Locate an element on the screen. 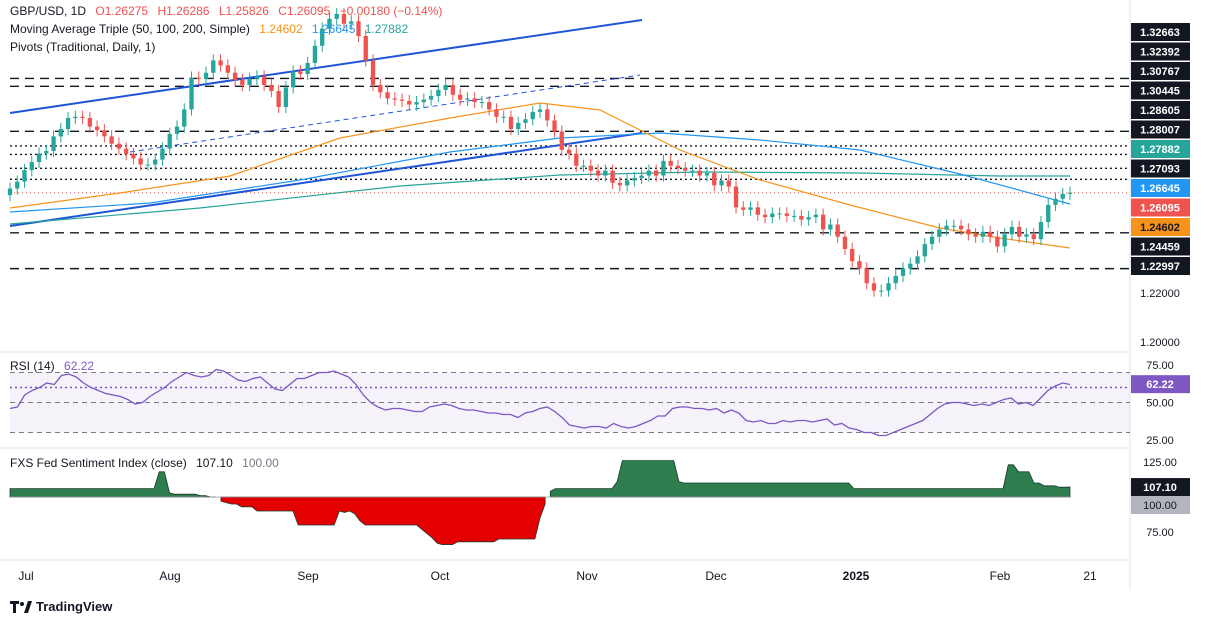 Image resolution: width=1209 pixels, height=626 pixels. price-label: 1.27882 is located at coordinates (1160, 150).